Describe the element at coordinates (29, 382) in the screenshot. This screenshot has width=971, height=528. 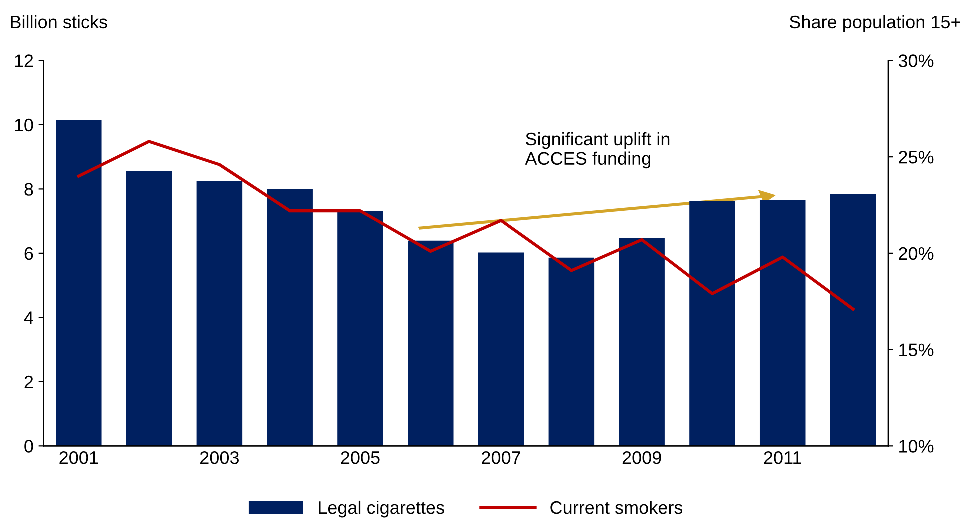
I see `y-tick-label: 2` at that location.